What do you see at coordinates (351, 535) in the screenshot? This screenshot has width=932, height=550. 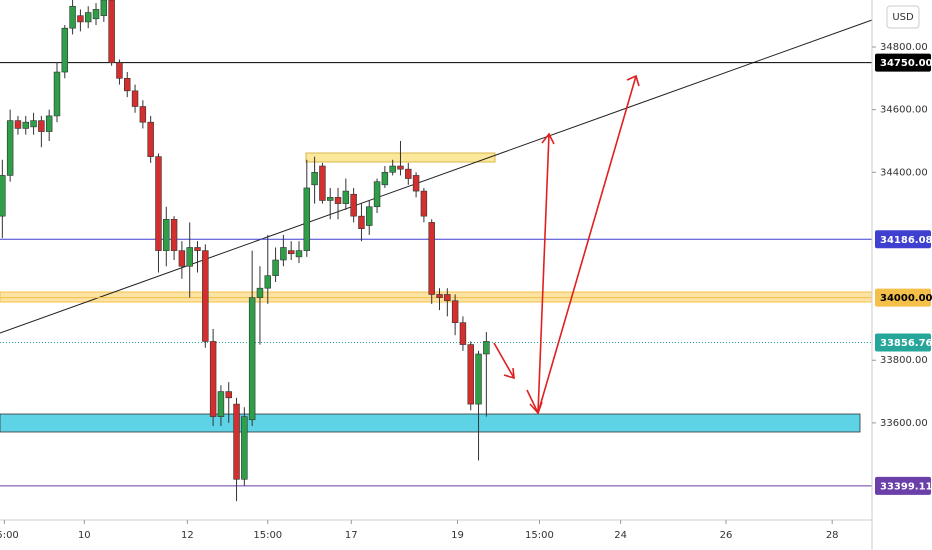 I see `x-tick-label: 17` at bounding box center [351, 535].